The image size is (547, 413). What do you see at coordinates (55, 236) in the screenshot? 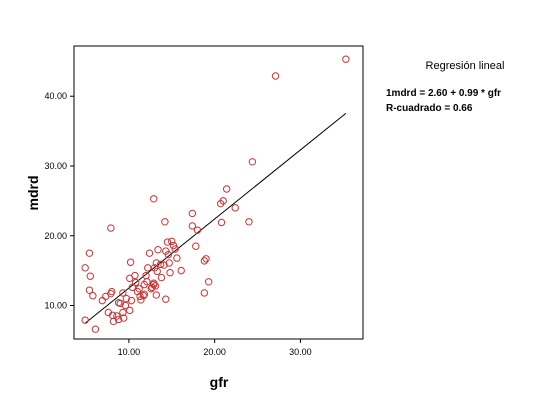
I see `y-tick-label: 20.00` at bounding box center [55, 236].